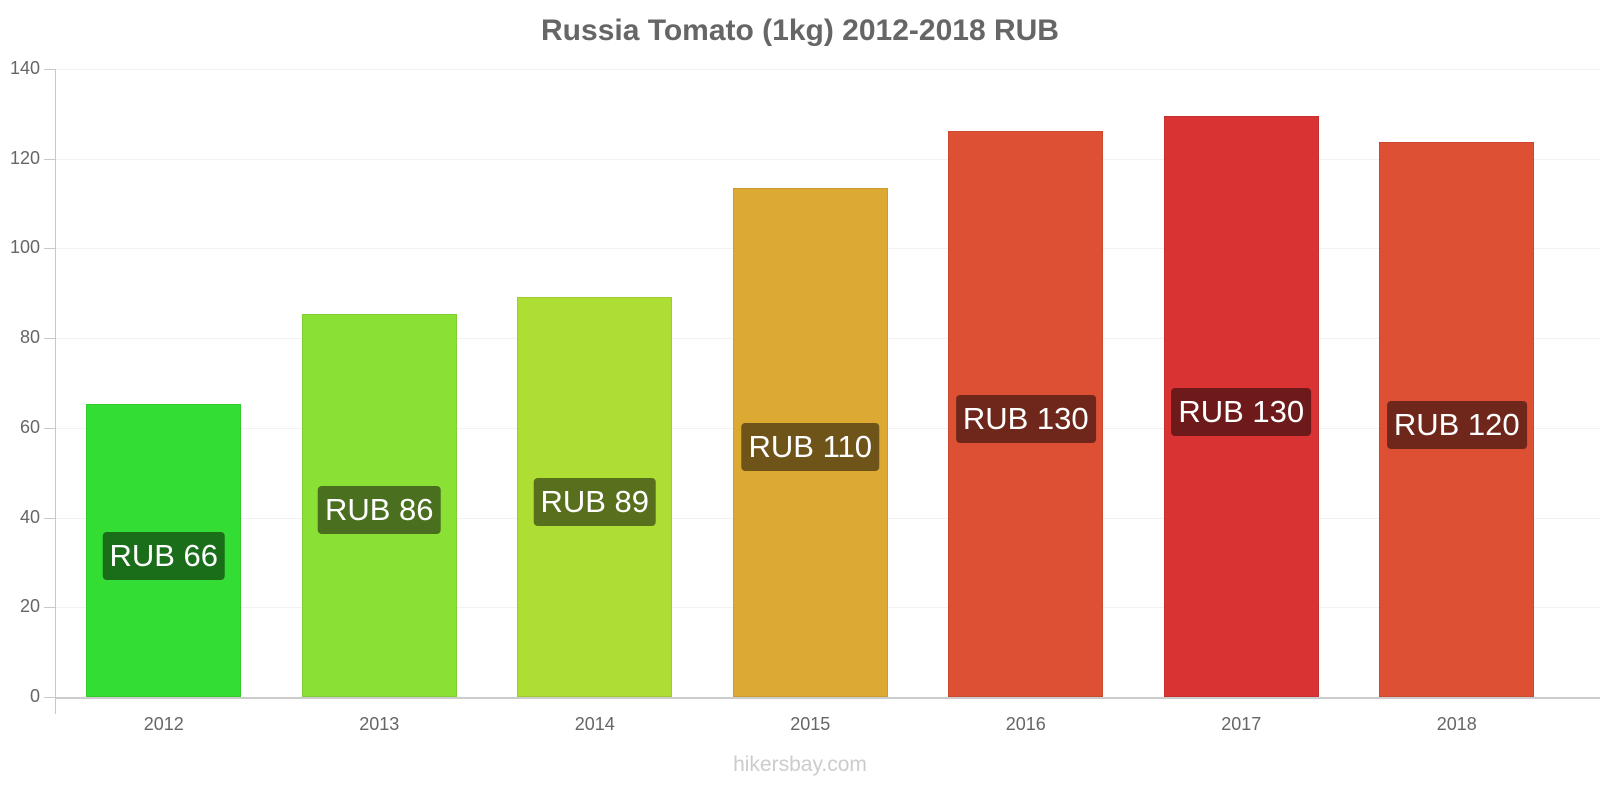 This screenshot has width=1600, height=800. I want to click on y-tick-label: 120, so click(24, 157).